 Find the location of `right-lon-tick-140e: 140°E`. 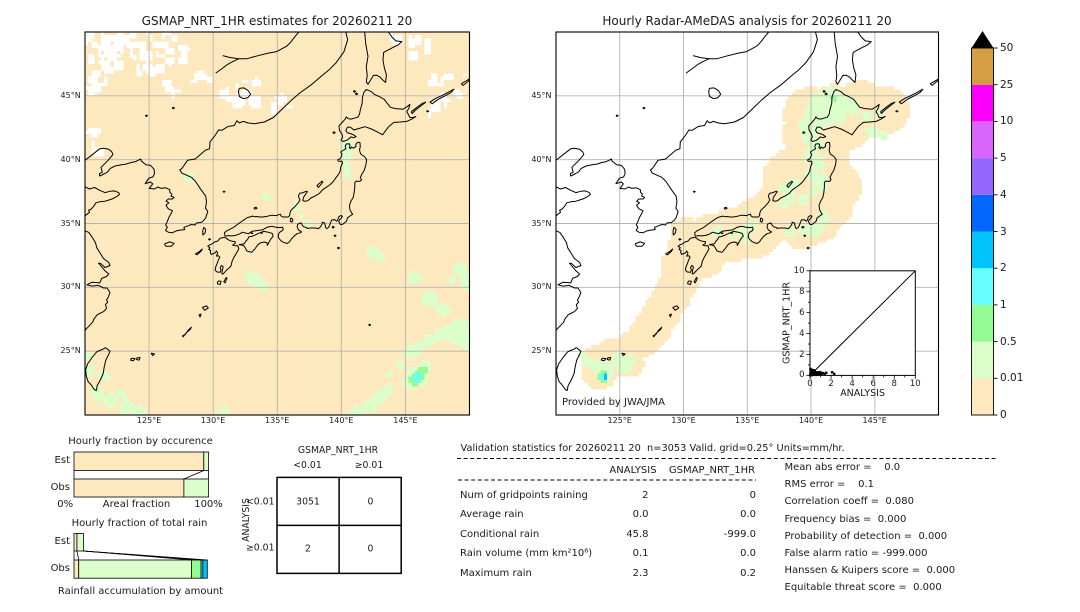

right-lon-tick-140e: 140°E is located at coordinates (811, 421).